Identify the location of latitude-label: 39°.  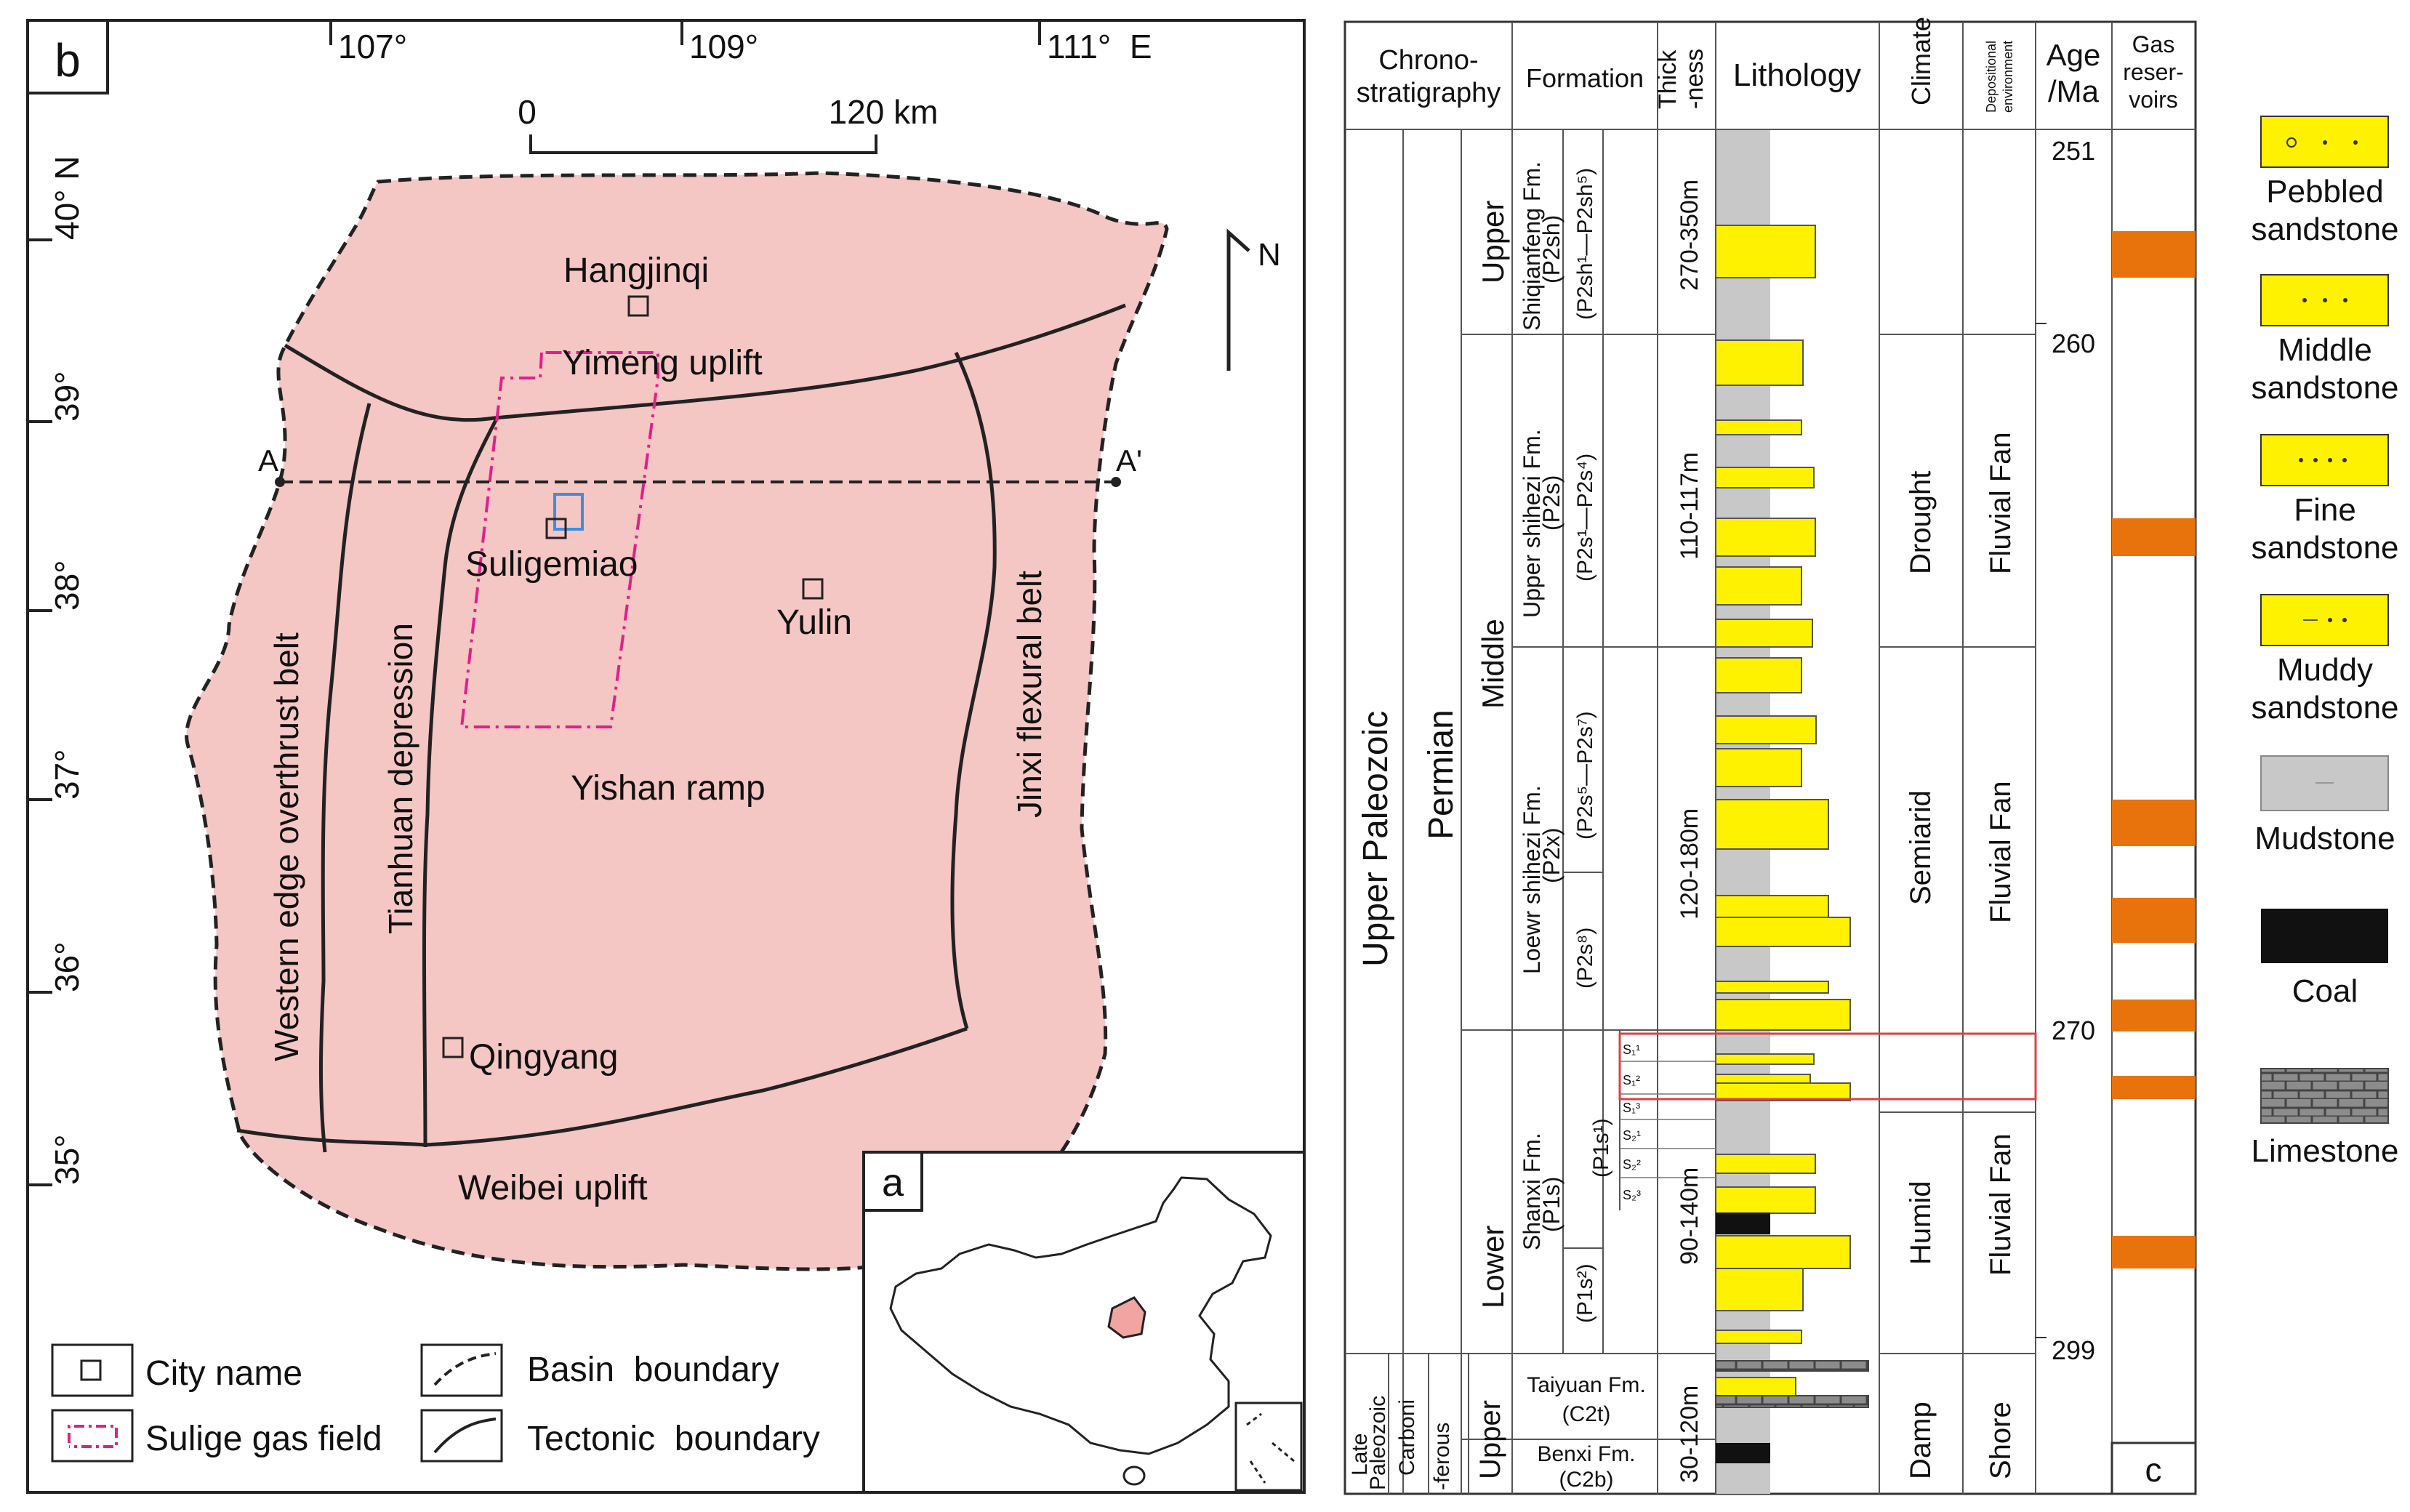
(67, 396).